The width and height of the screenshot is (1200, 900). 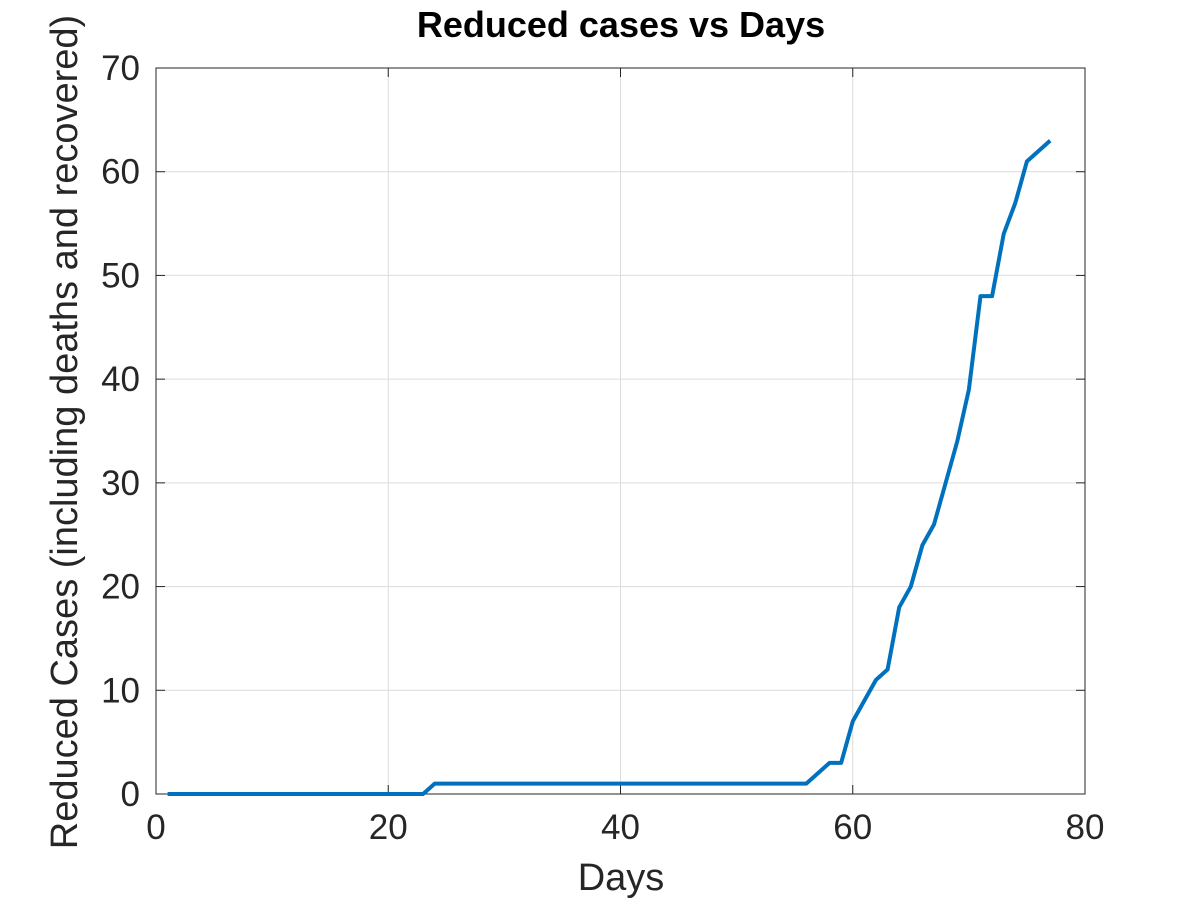 I want to click on y-tick-label: 20, so click(x=120, y=587).